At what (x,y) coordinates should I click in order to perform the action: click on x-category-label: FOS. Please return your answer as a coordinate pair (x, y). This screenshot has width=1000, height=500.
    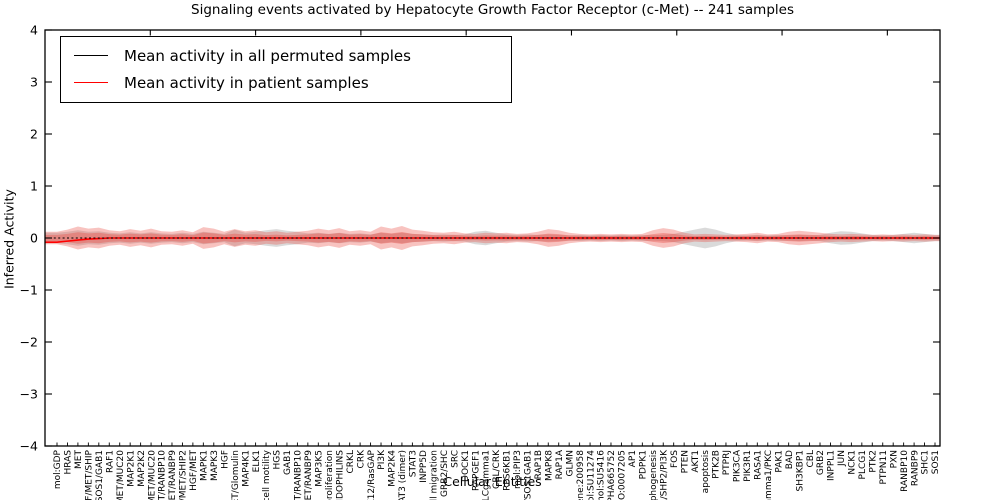
    Looking at the image, I should click on (675, 459).